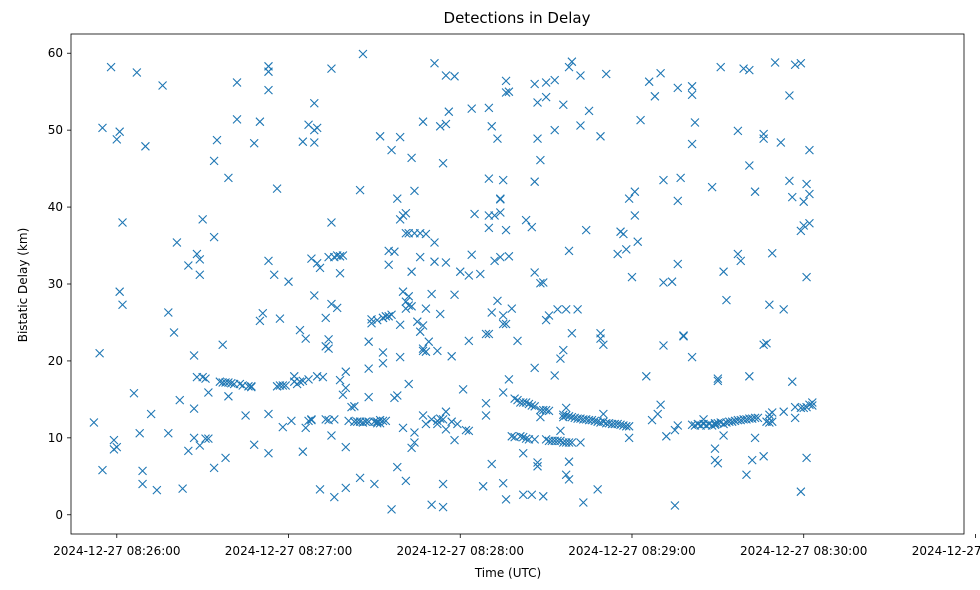  I want to click on y-tick-label-0: 0, so click(59, 515).